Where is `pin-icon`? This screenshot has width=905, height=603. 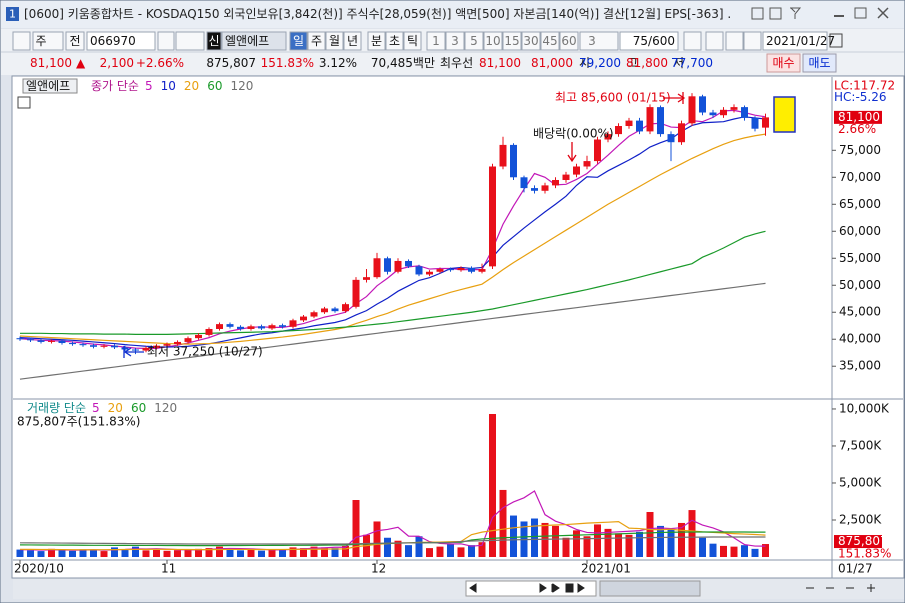 pin-icon is located at coordinates (796, 13).